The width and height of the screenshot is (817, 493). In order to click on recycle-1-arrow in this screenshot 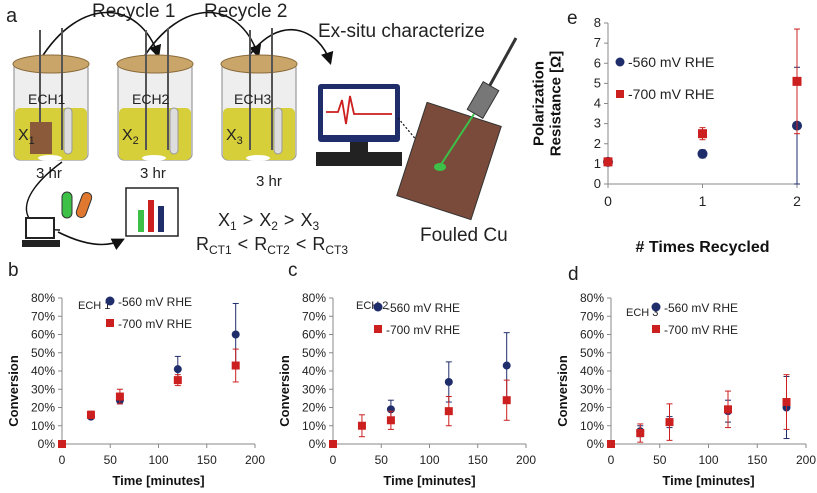, I will do `click(100, 36)`.